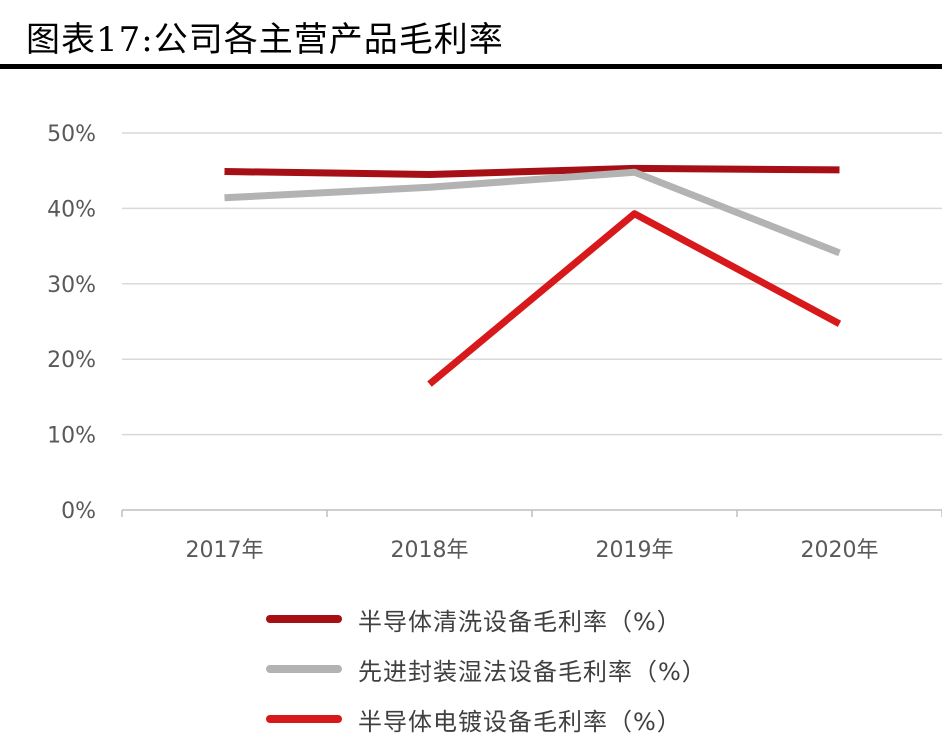 This screenshot has width=942, height=747. What do you see at coordinates (71, 436) in the screenshot?
I see `y-tick-label: 10%` at bounding box center [71, 436].